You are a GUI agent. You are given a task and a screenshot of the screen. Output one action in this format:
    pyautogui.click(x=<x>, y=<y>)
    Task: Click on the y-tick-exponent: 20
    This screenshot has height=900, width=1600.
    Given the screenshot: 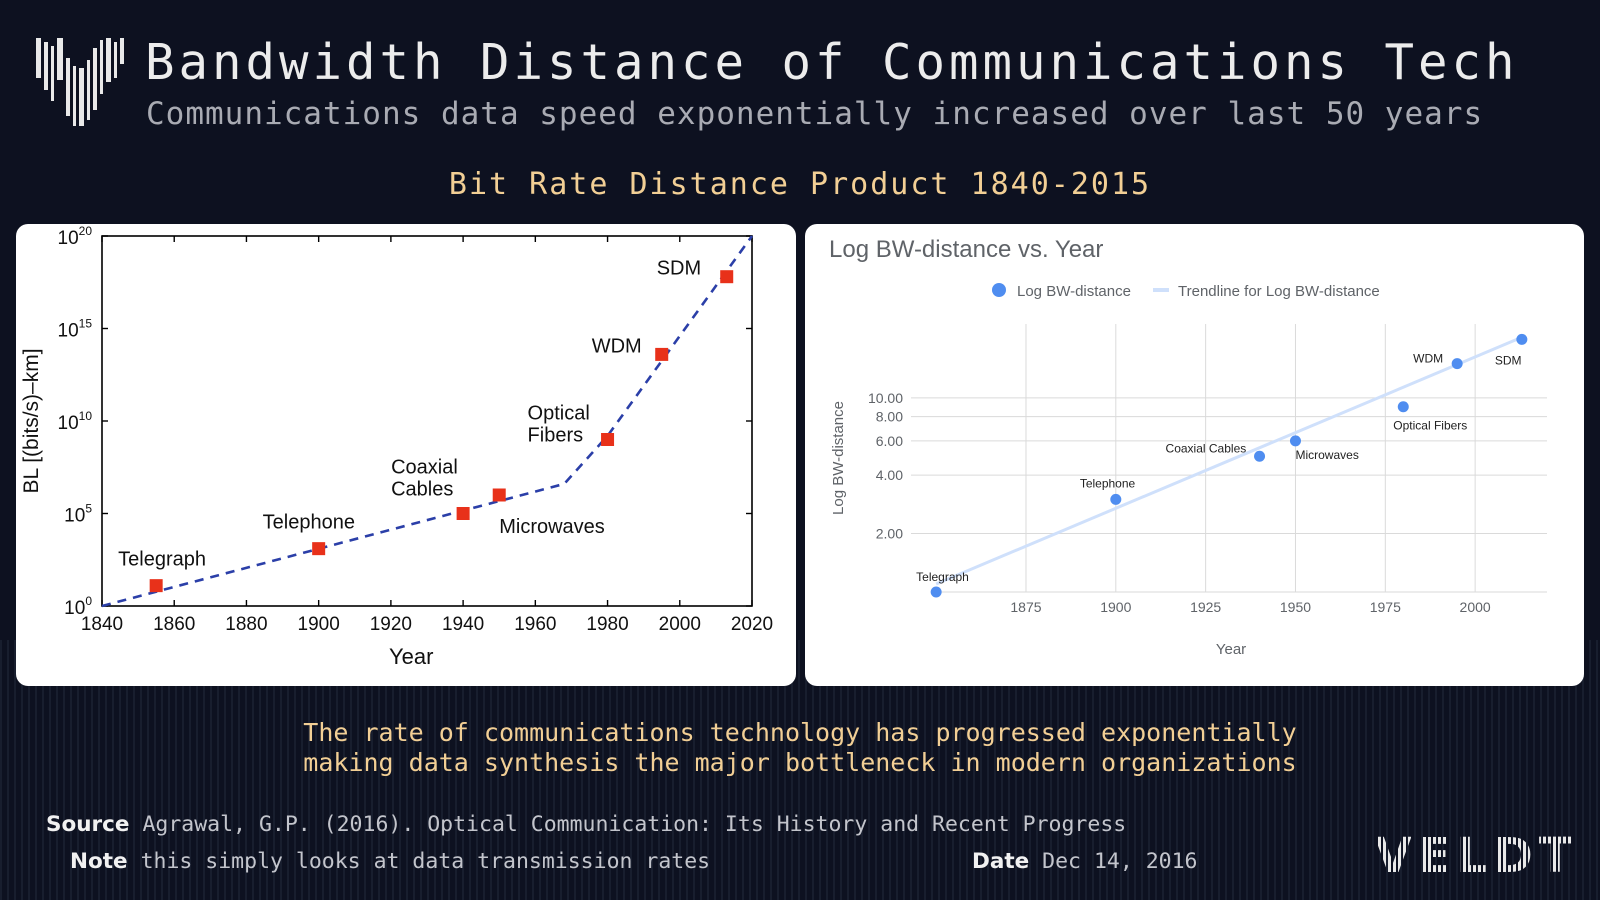 What is the action you would take?
    pyautogui.click(x=86, y=231)
    